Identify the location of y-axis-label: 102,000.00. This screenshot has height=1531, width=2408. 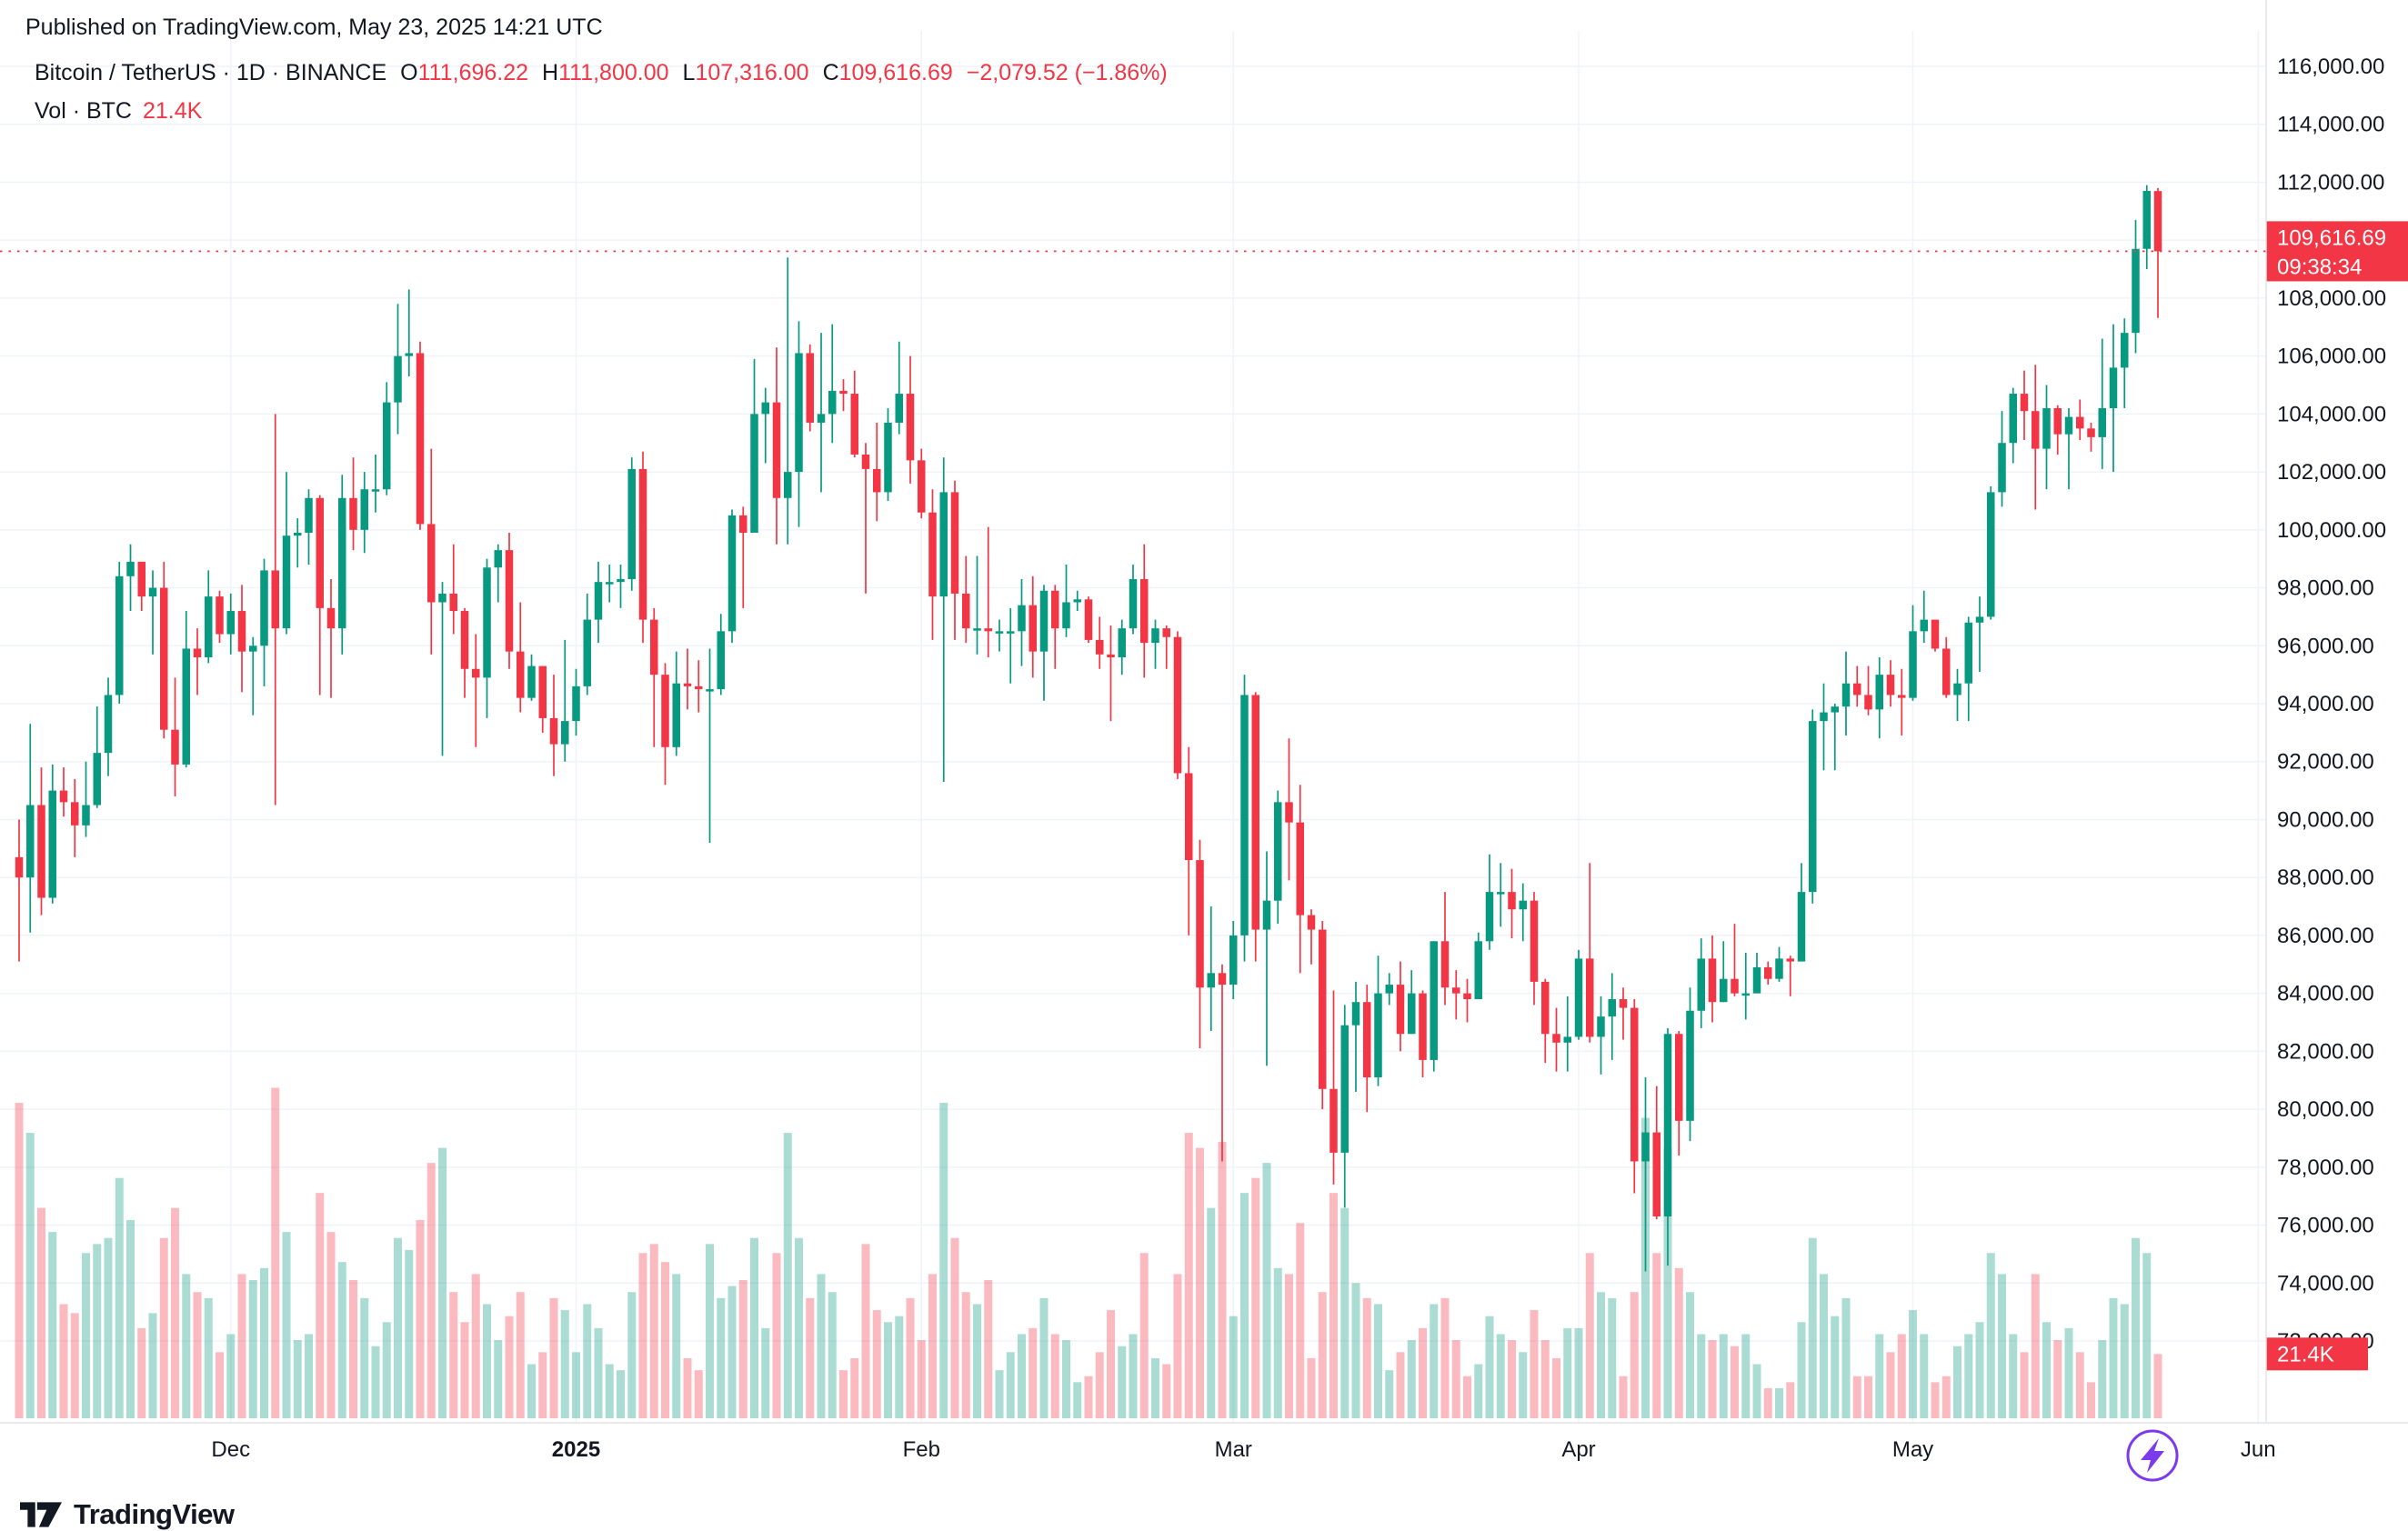
(2331, 472).